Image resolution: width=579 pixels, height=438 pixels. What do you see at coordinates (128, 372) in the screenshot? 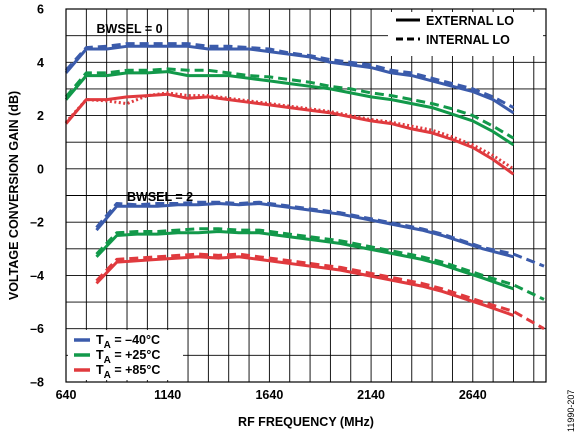
I see `color-legend-label: TA = +85°C` at bounding box center [128, 372].